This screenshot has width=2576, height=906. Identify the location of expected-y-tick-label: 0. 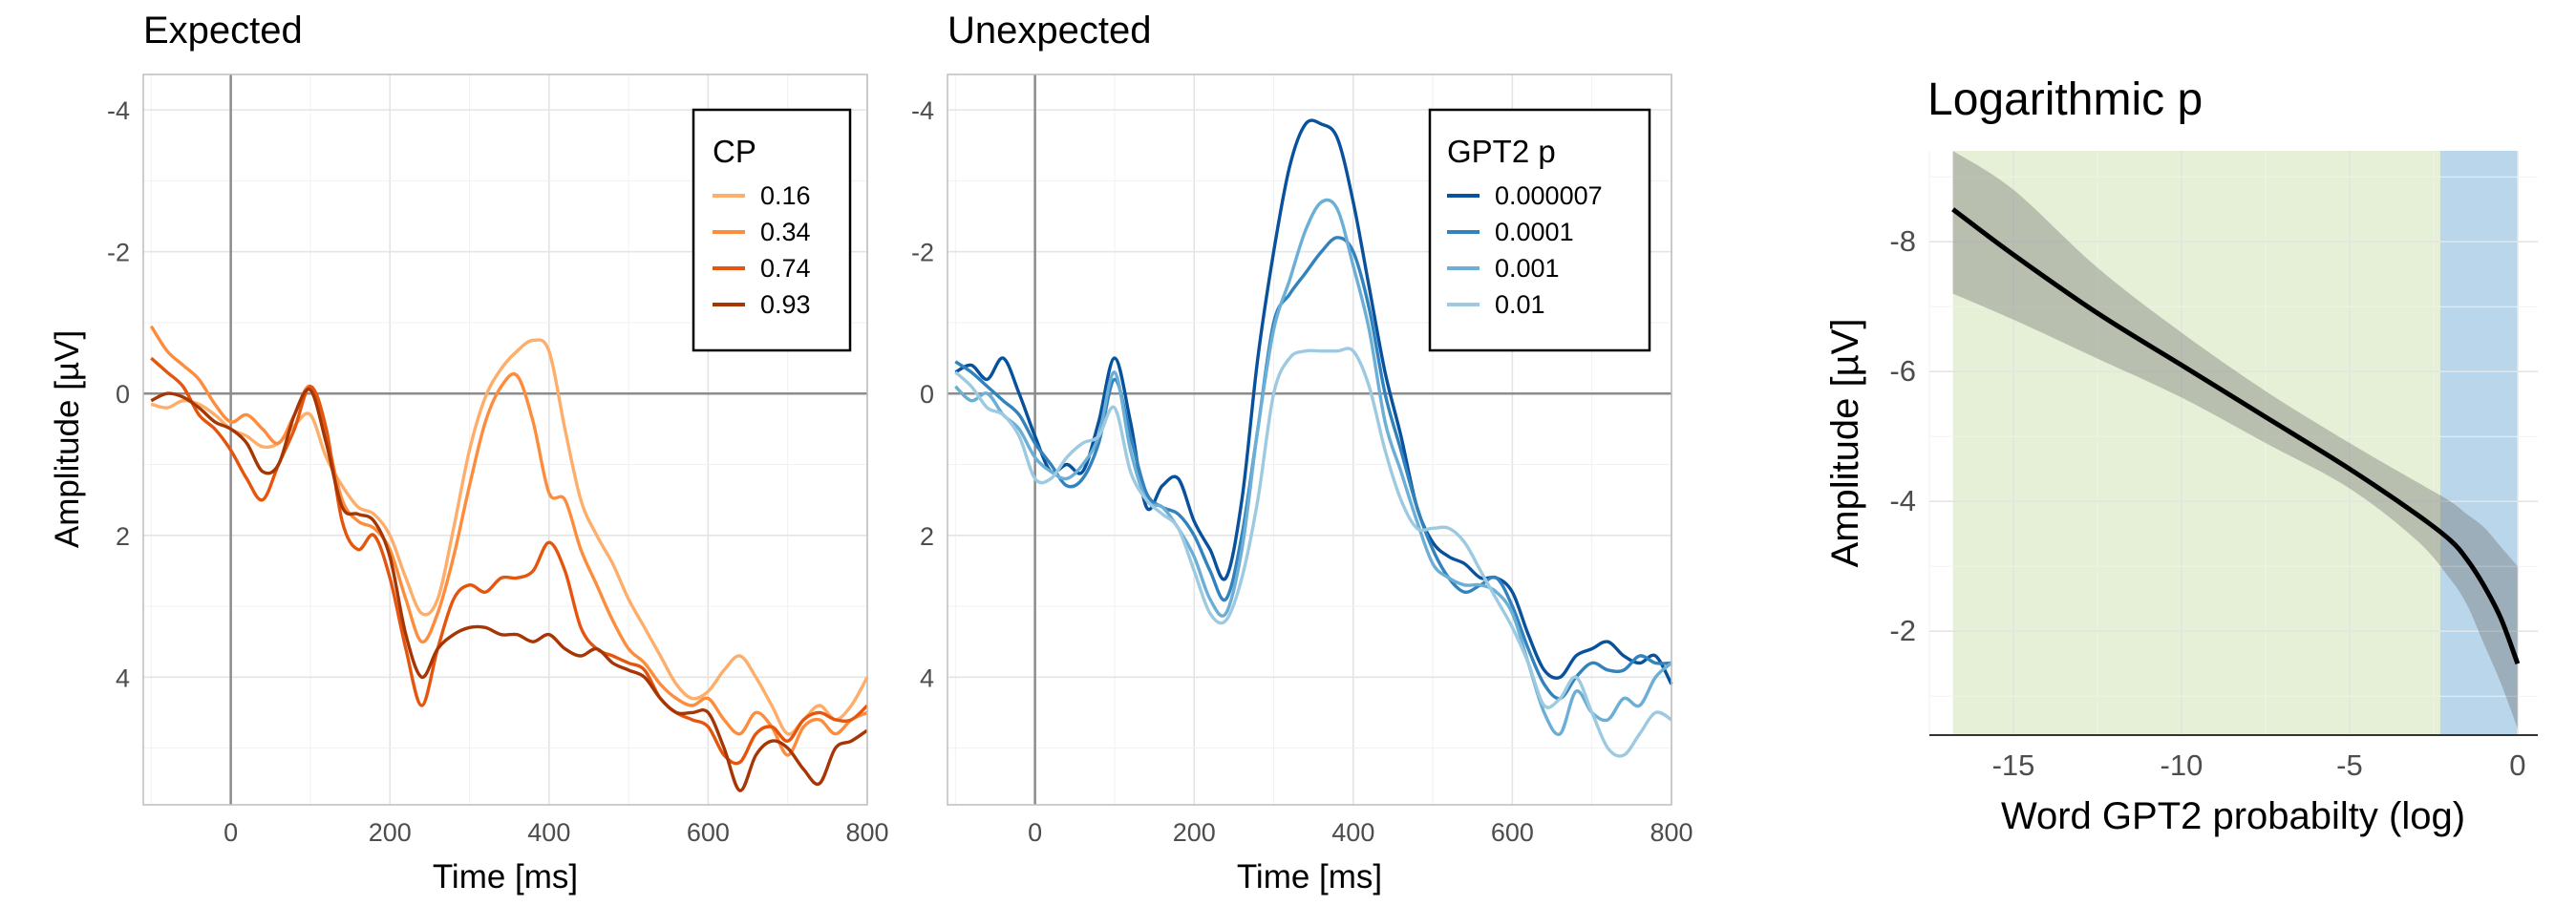
(123, 394).